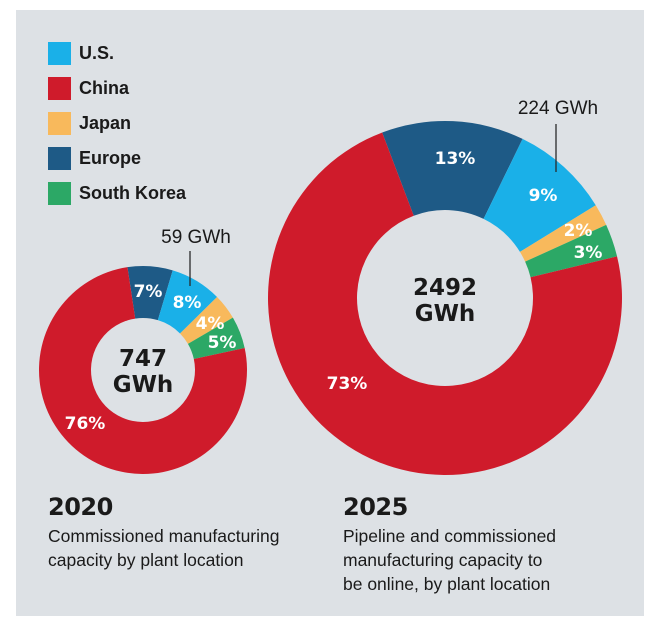 The width and height of the screenshot is (660, 629). I want to click on legend-label-japan: Japan, so click(105, 123).